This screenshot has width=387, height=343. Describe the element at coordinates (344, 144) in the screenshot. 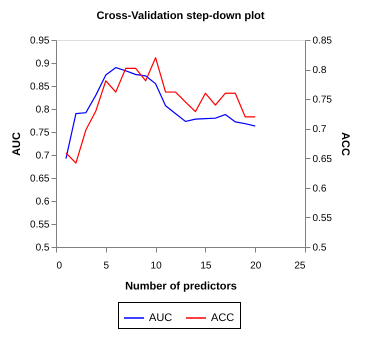

I see `y2-axis-title: ACC` at that location.